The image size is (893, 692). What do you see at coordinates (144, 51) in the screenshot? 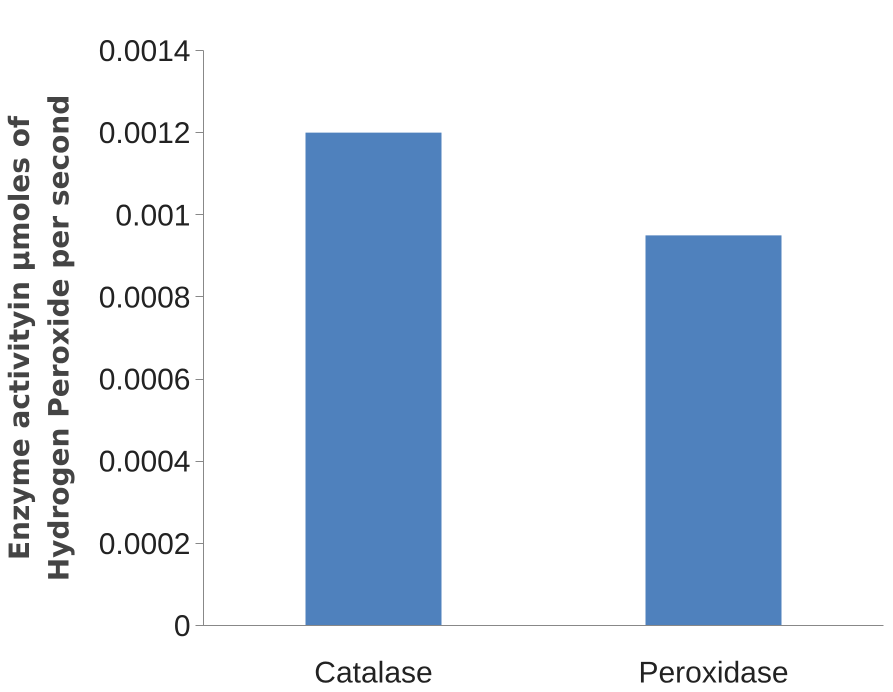
I see `y-tick-label: 0.0014` at bounding box center [144, 51].